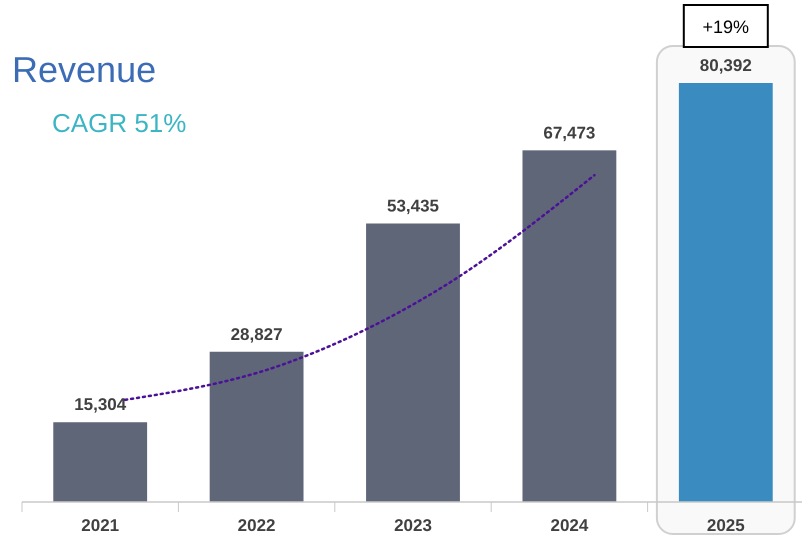 The height and width of the screenshot is (542, 802). I want to click on data-label: 53,435, so click(413, 206).